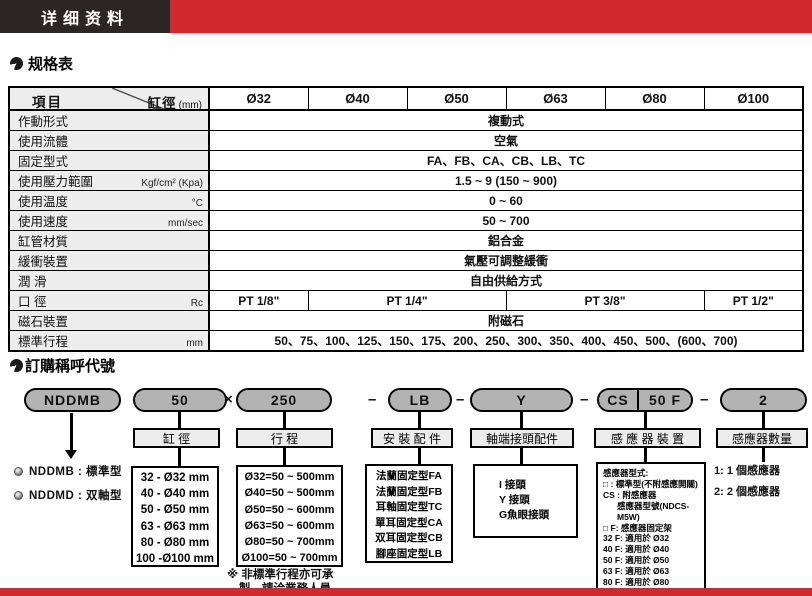 Image resolution: width=812 pixels, height=596 pixels. Describe the element at coordinates (109, 98) in the screenshot. I see `spec-table-corner-cell: 項目 缸徑 (mm)` at that location.